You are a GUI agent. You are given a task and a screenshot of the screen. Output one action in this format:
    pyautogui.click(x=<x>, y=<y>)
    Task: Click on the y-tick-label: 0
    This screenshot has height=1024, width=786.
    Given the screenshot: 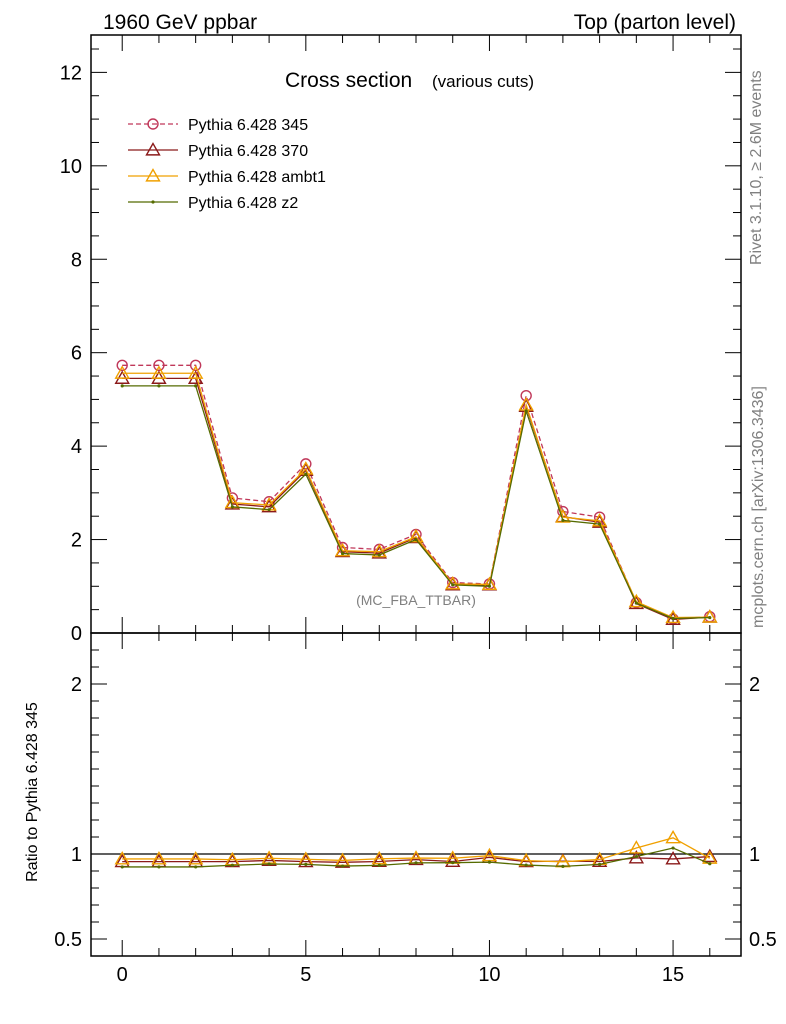 What is the action you would take?
    pyautogui.click(x=76, y=634)
    